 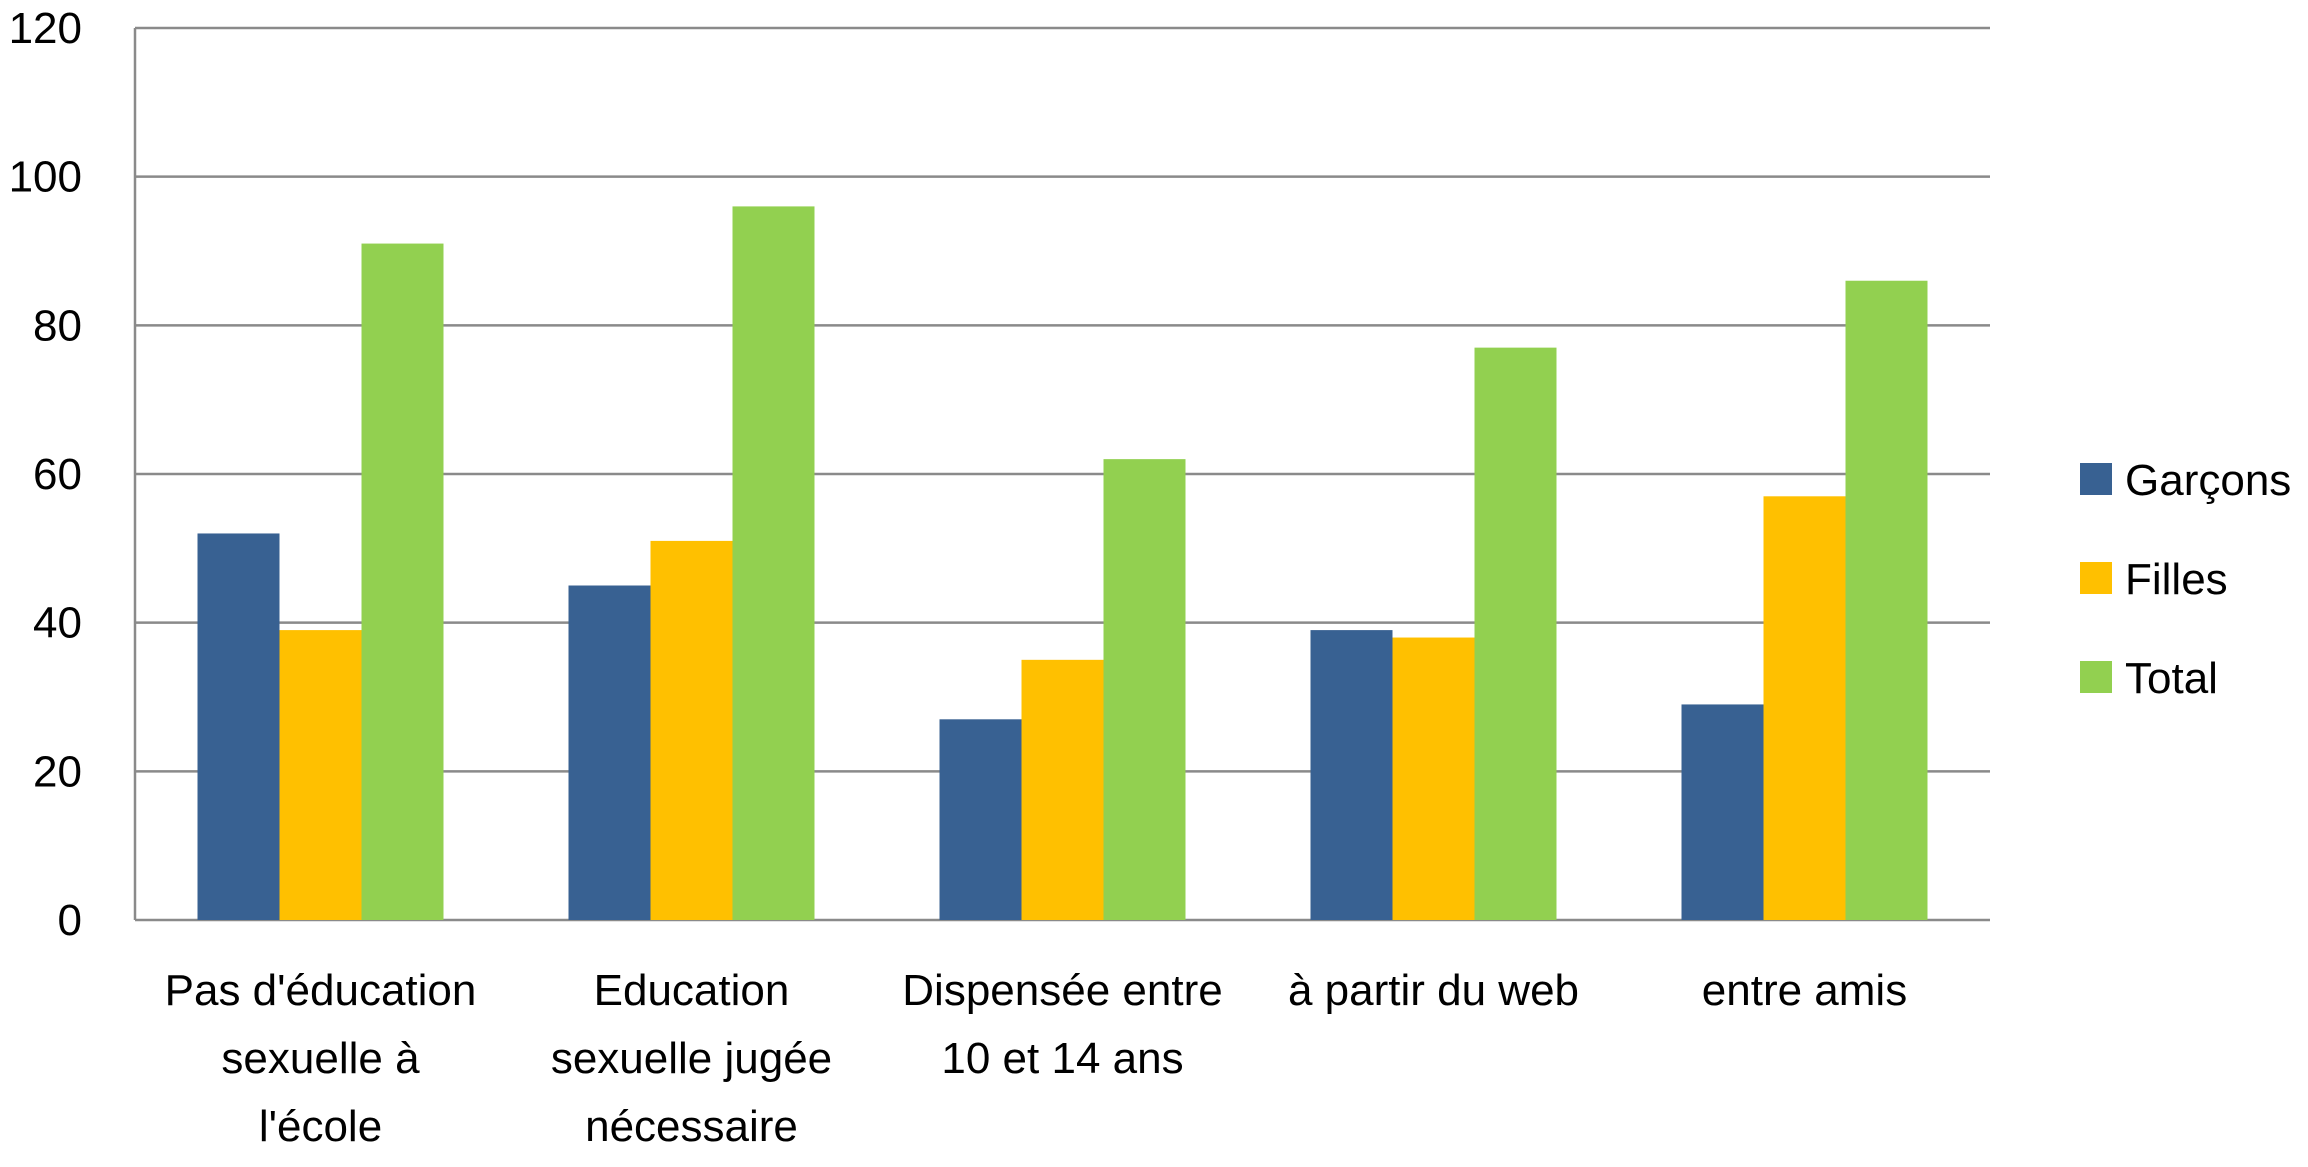 What do you see at coordinates (70, 920) in the screenshot?
I see `y-tick-label: 0` at bounding box center [70, 920].